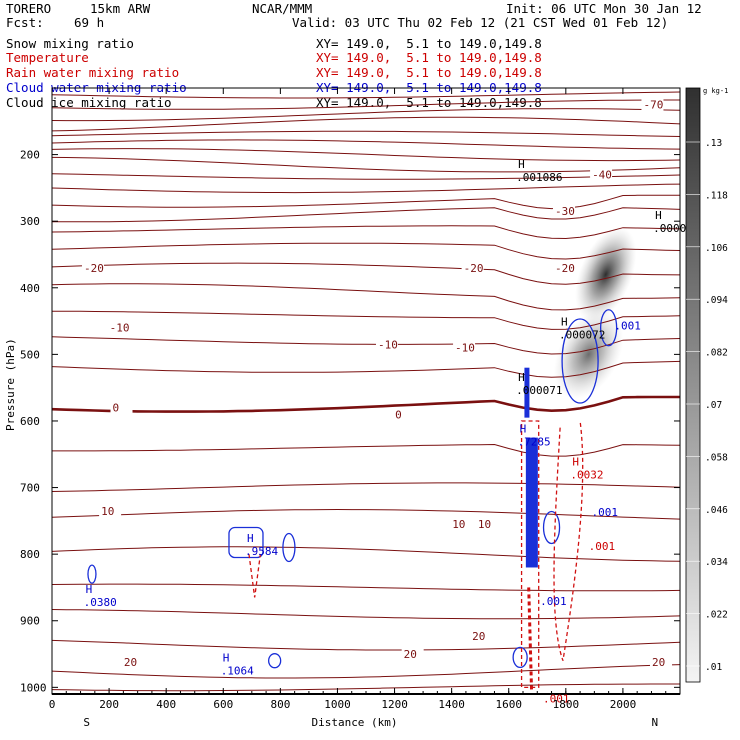  Describe the element at coordinates (93, 72) in the screenshot. I see `field-name-rain: Rain water mixing ratio` at that location.